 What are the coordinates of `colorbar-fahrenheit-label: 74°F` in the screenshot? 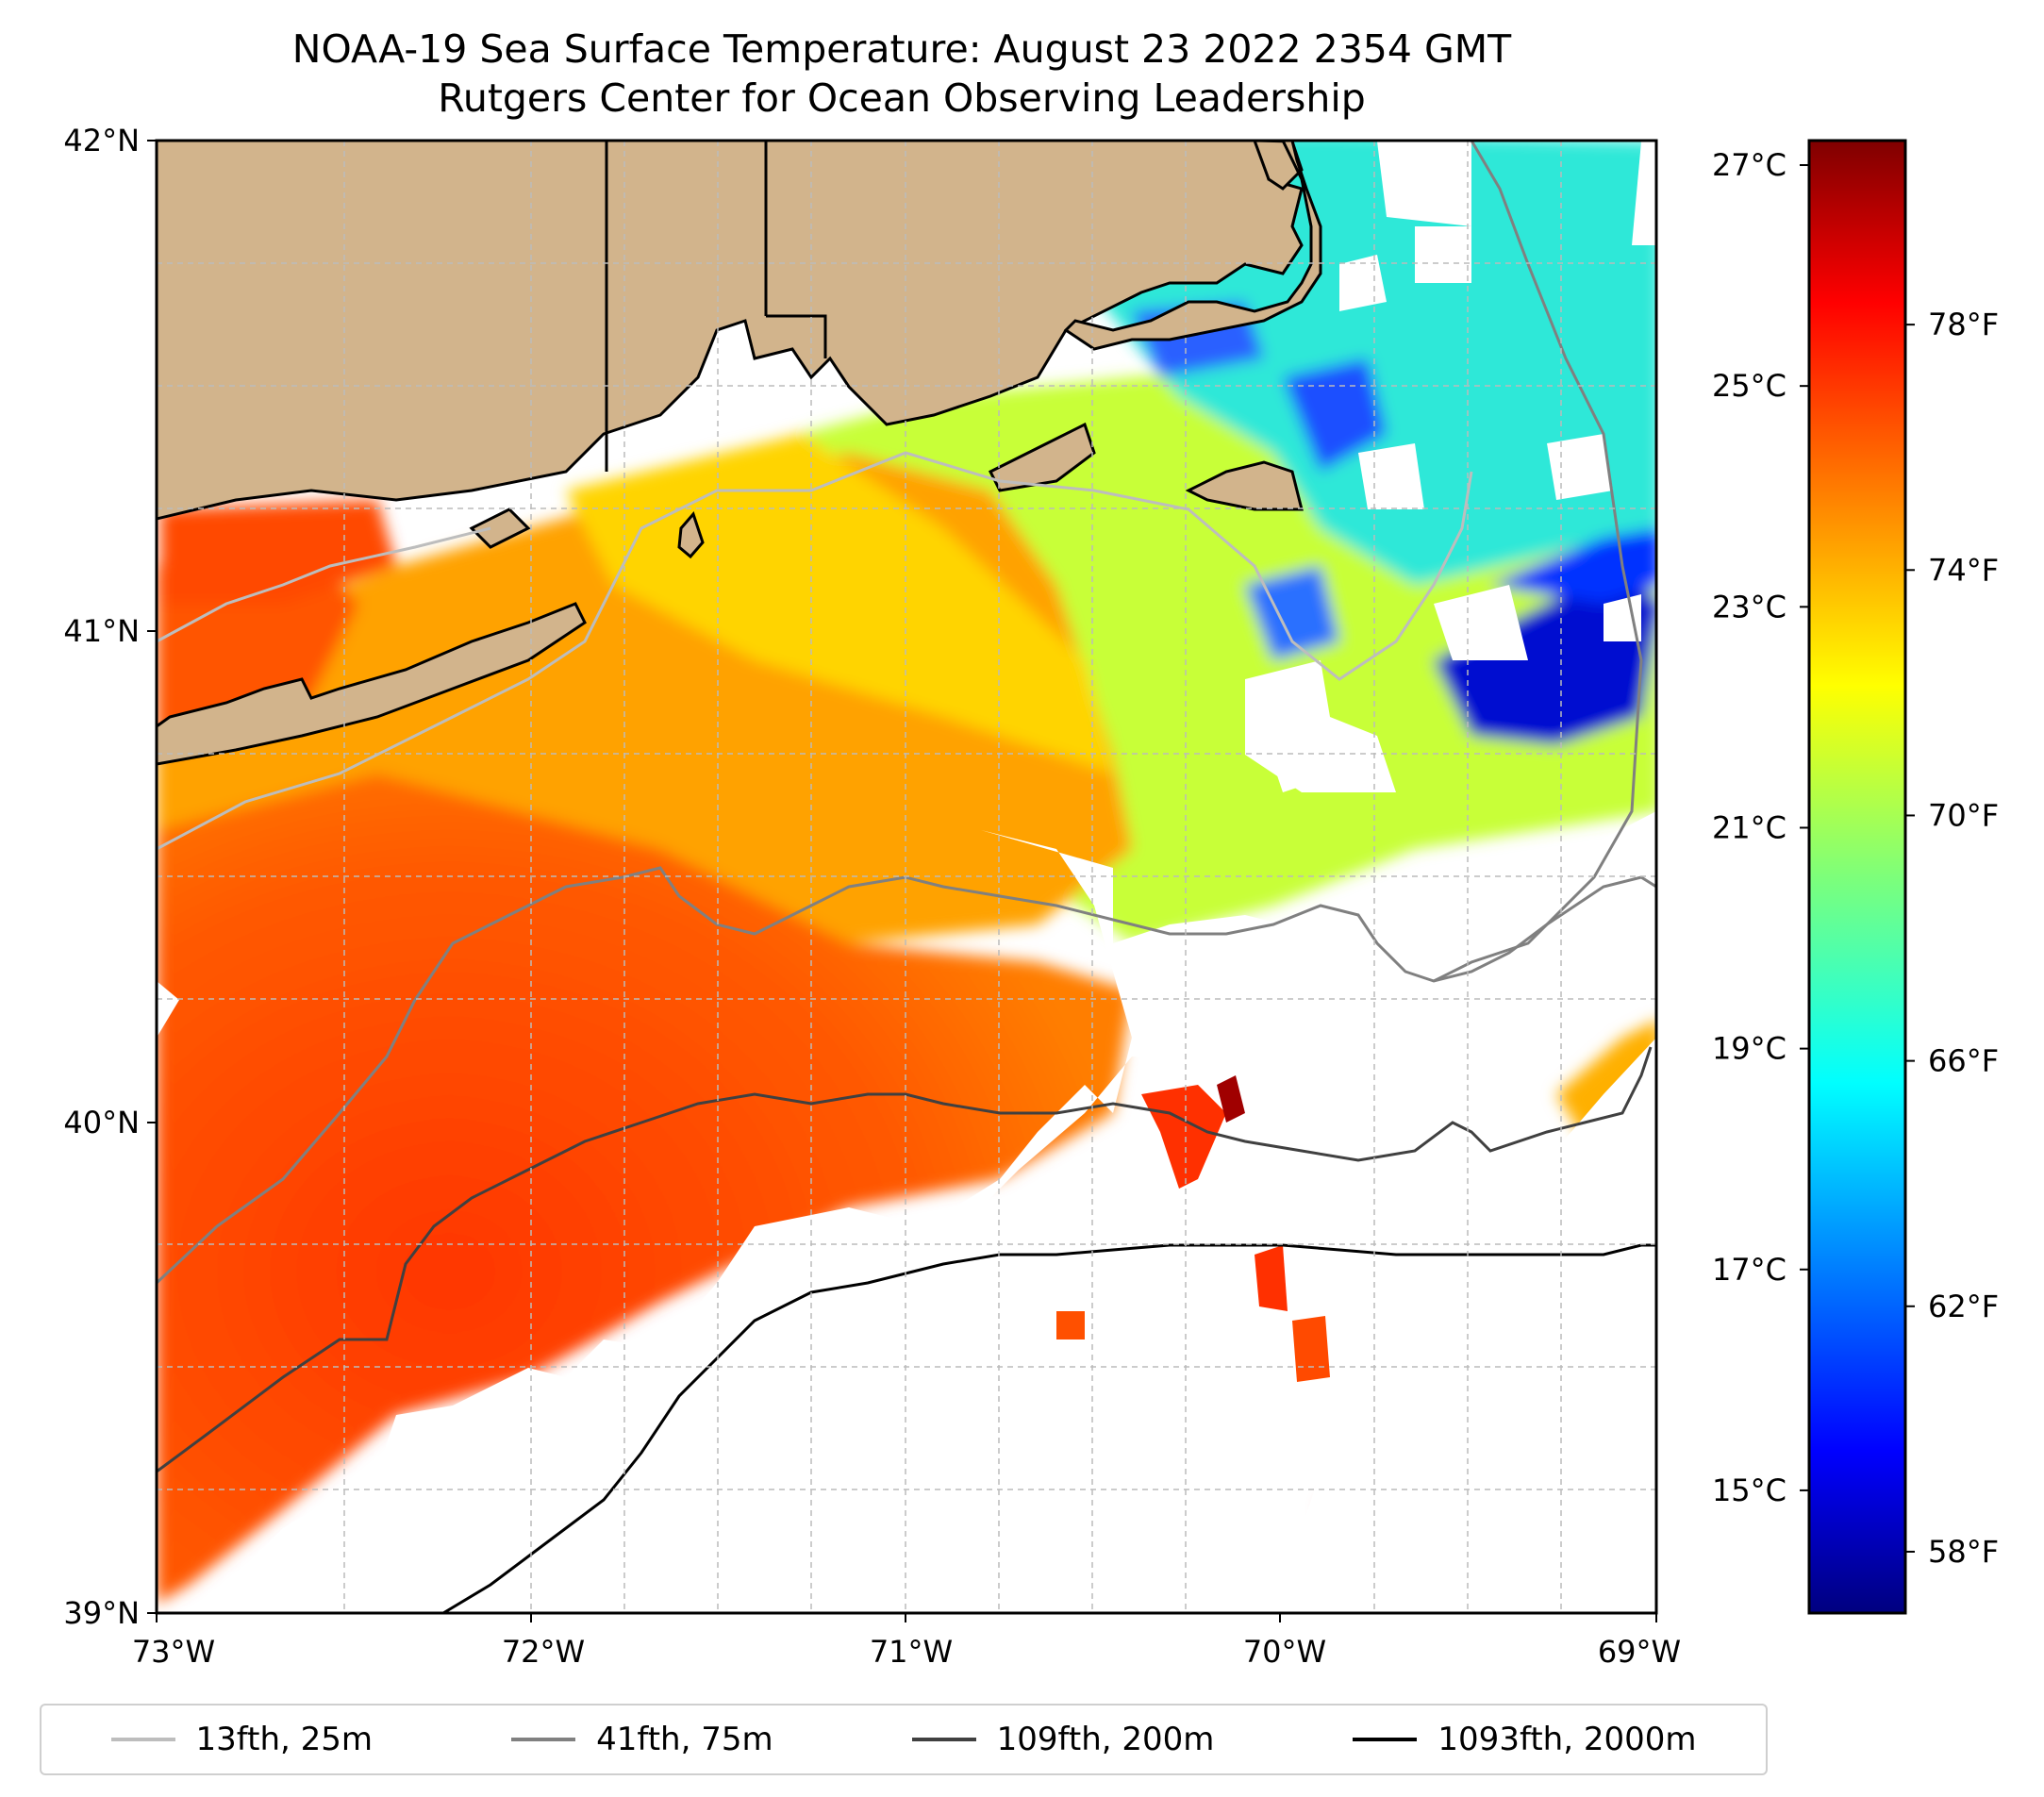 It's located at (1963, 570).